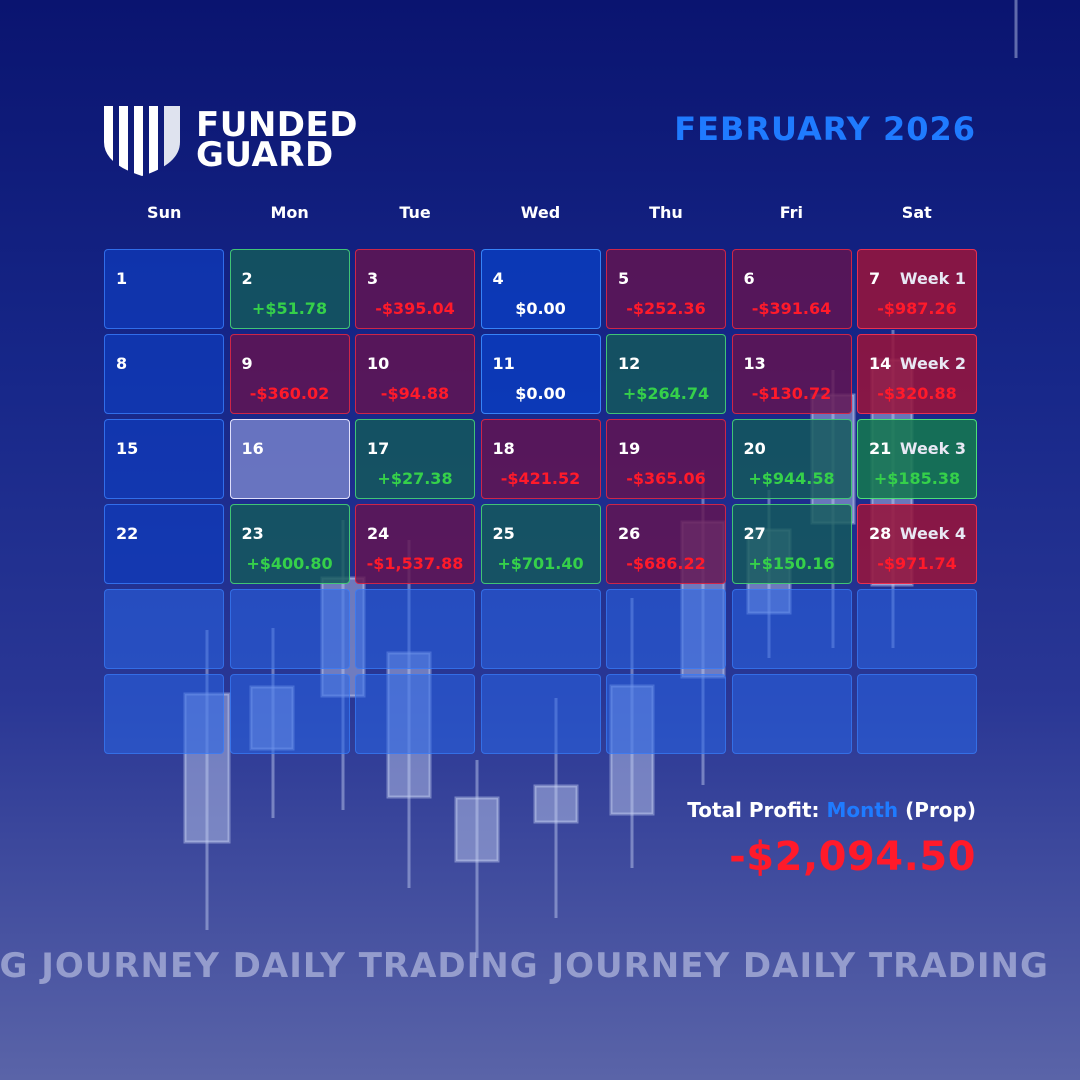  What do you see at coordinates (917, 393) in the screenshot?
I see `pnl-amount: -$320.88` at bounding box center [917, 393].